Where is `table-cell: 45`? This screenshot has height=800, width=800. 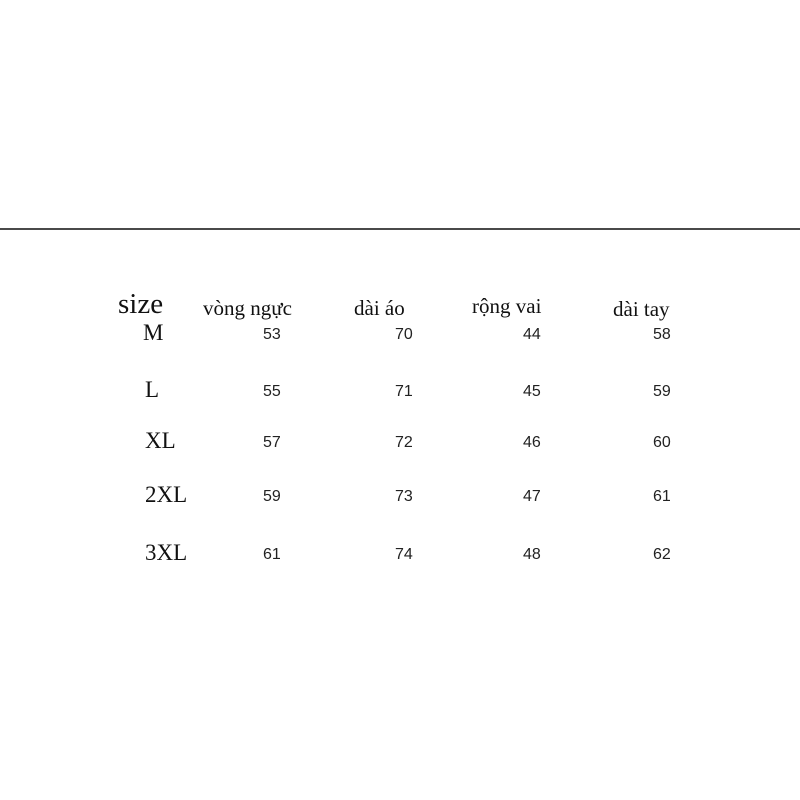 table-cell: 45 is located at coordinates (532, 391).